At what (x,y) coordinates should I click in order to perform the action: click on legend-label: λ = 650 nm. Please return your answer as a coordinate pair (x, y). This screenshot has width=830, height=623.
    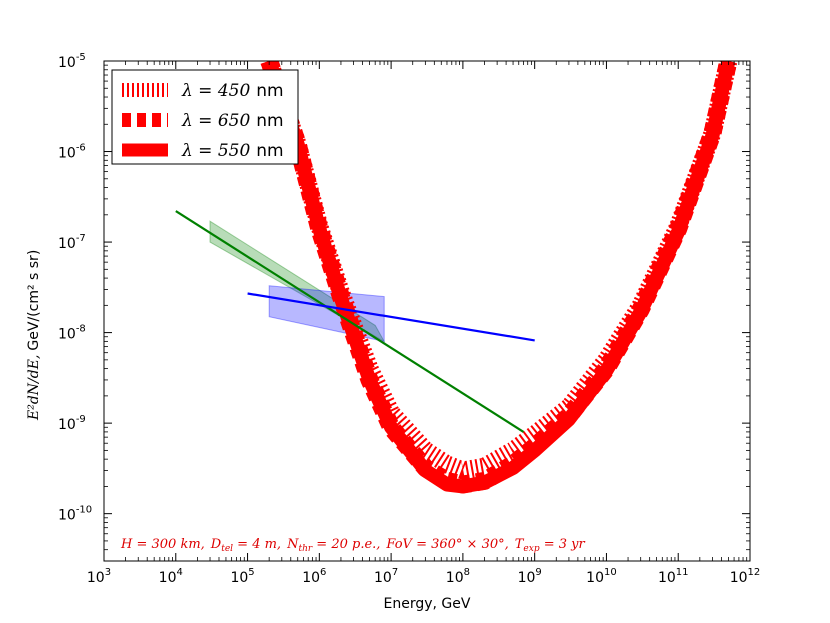
    Looking at the image, I should click on (232, 121).